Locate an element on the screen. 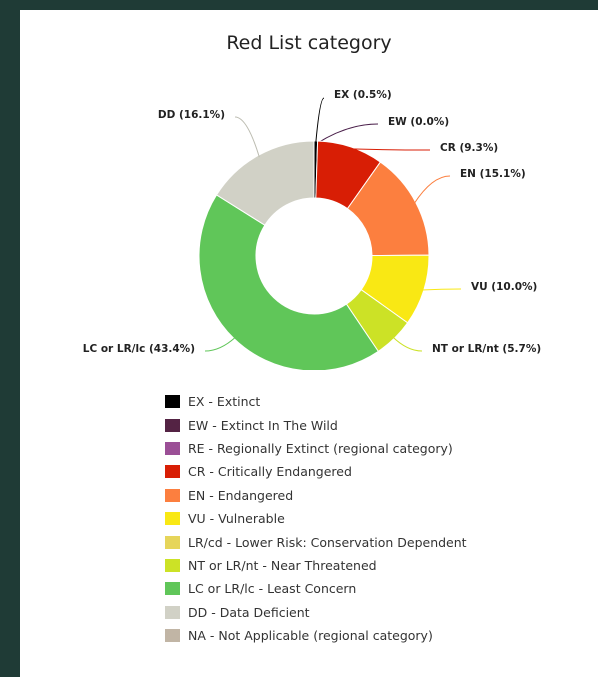 The width and height of the screenshot is (598, 677). connector-ew is located at coordinates (348, 133).